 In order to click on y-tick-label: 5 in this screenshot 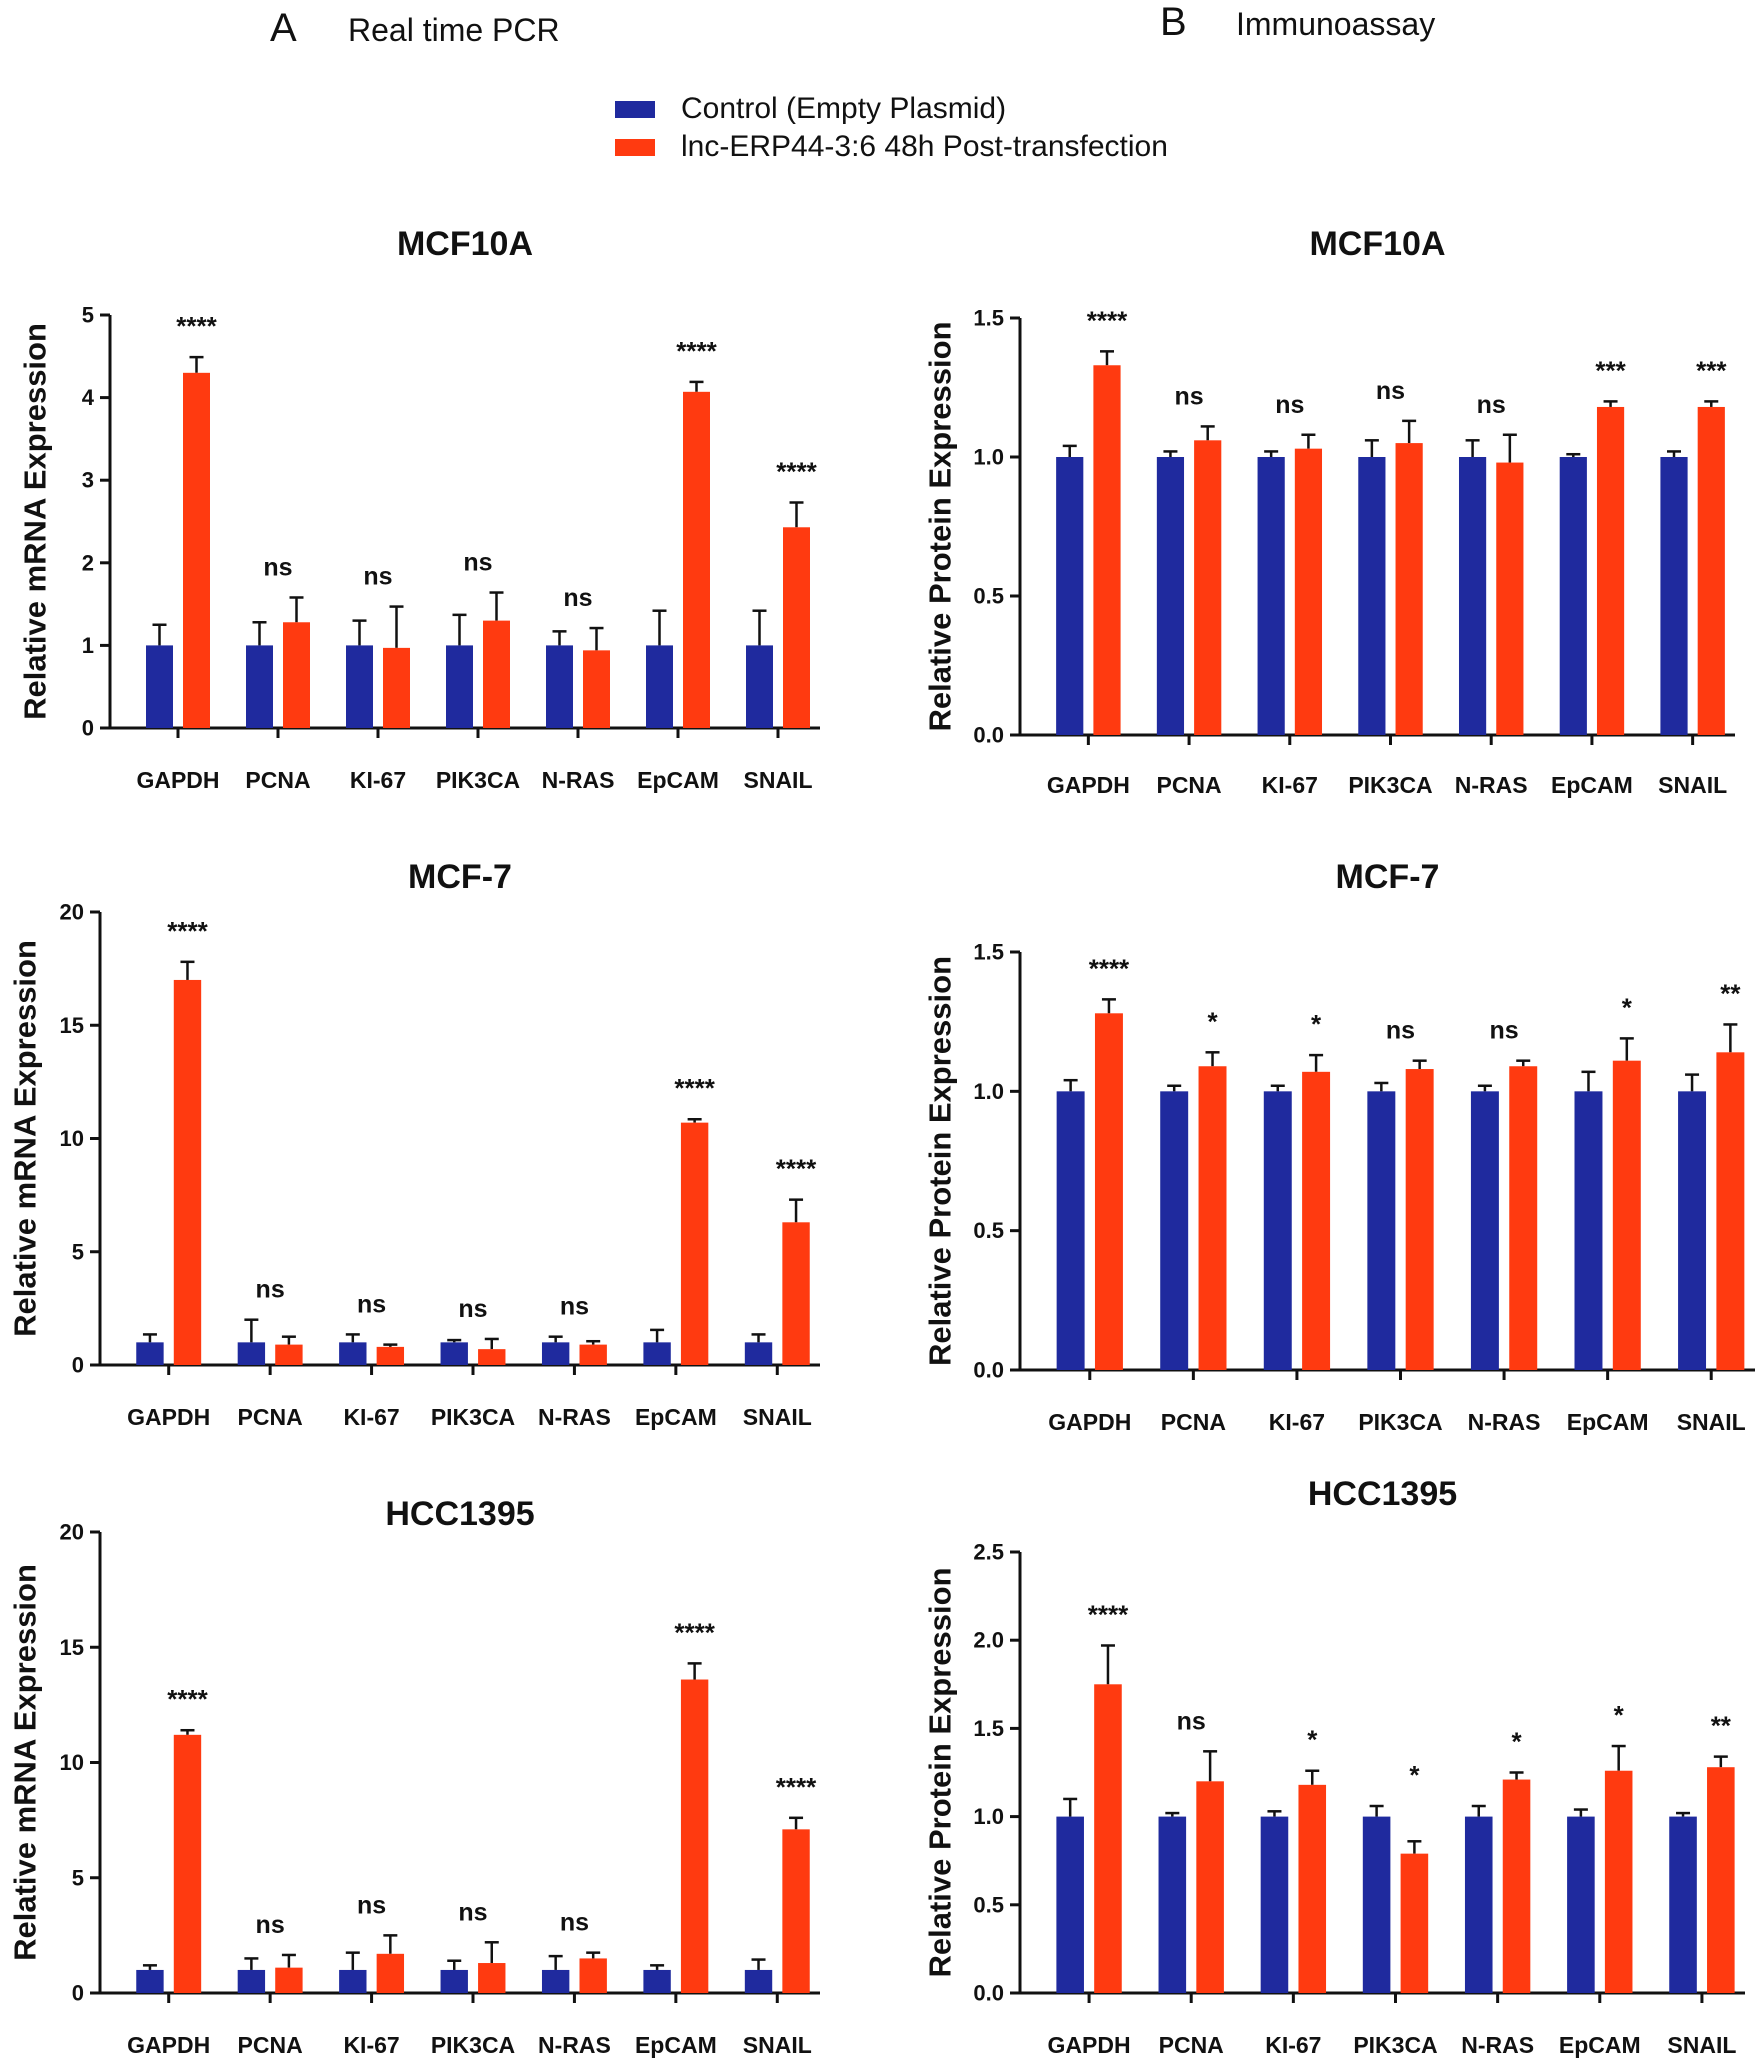, I will do `click(78, 1877)`.